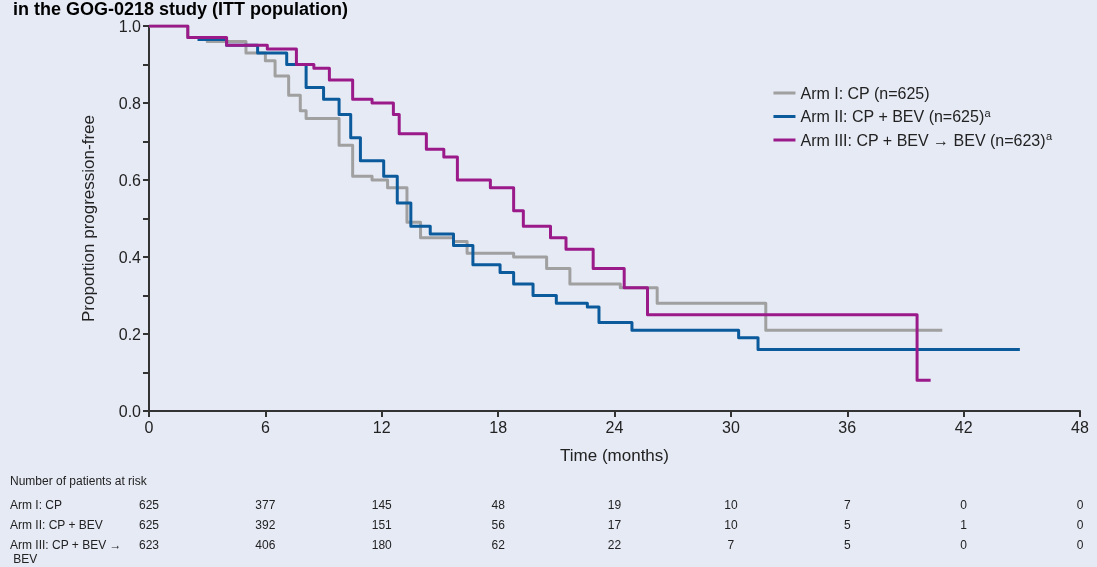 Image resolution: width=1097 pixels, height=567 pixels. What do you see at coordinates (130, 180) in the screenshot?
I see `y-tick-label: 0.6` at bounding box center [130, 180].